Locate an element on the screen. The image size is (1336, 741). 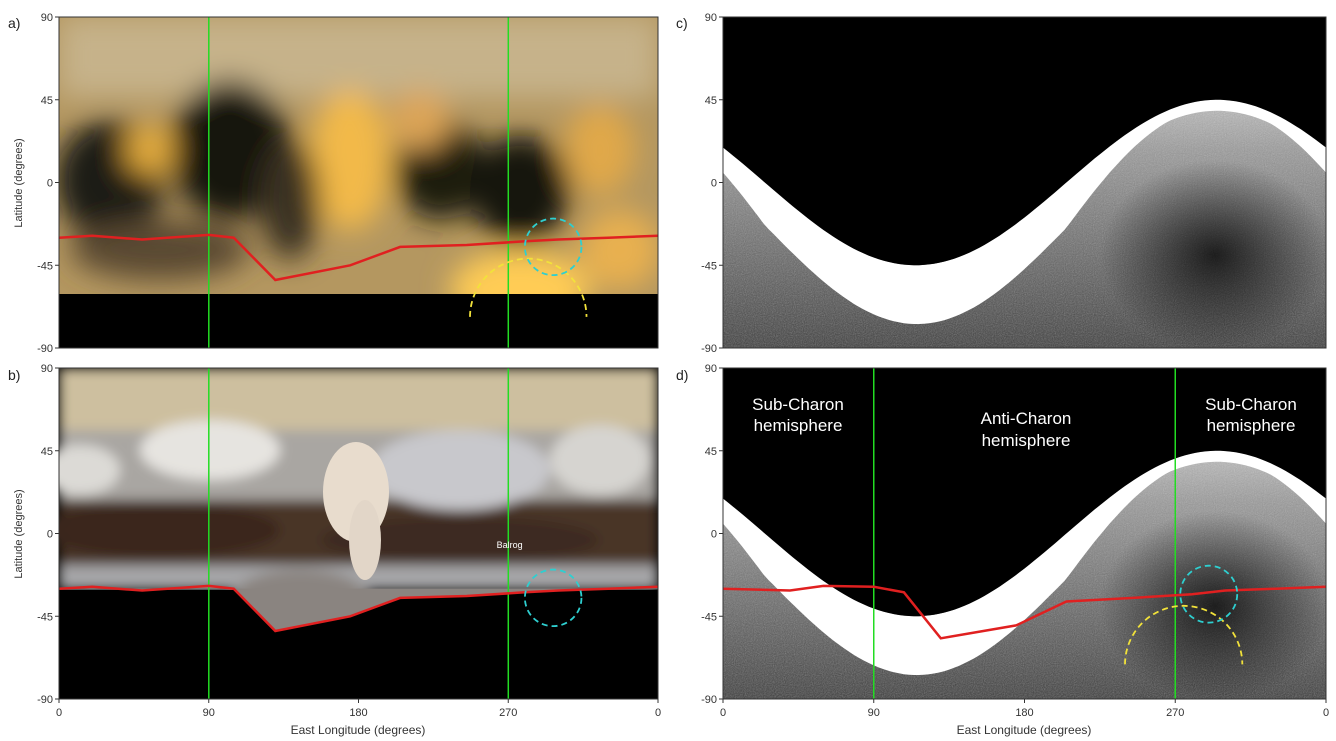
panel-a-label: a) is located at coordinates (14, 23).